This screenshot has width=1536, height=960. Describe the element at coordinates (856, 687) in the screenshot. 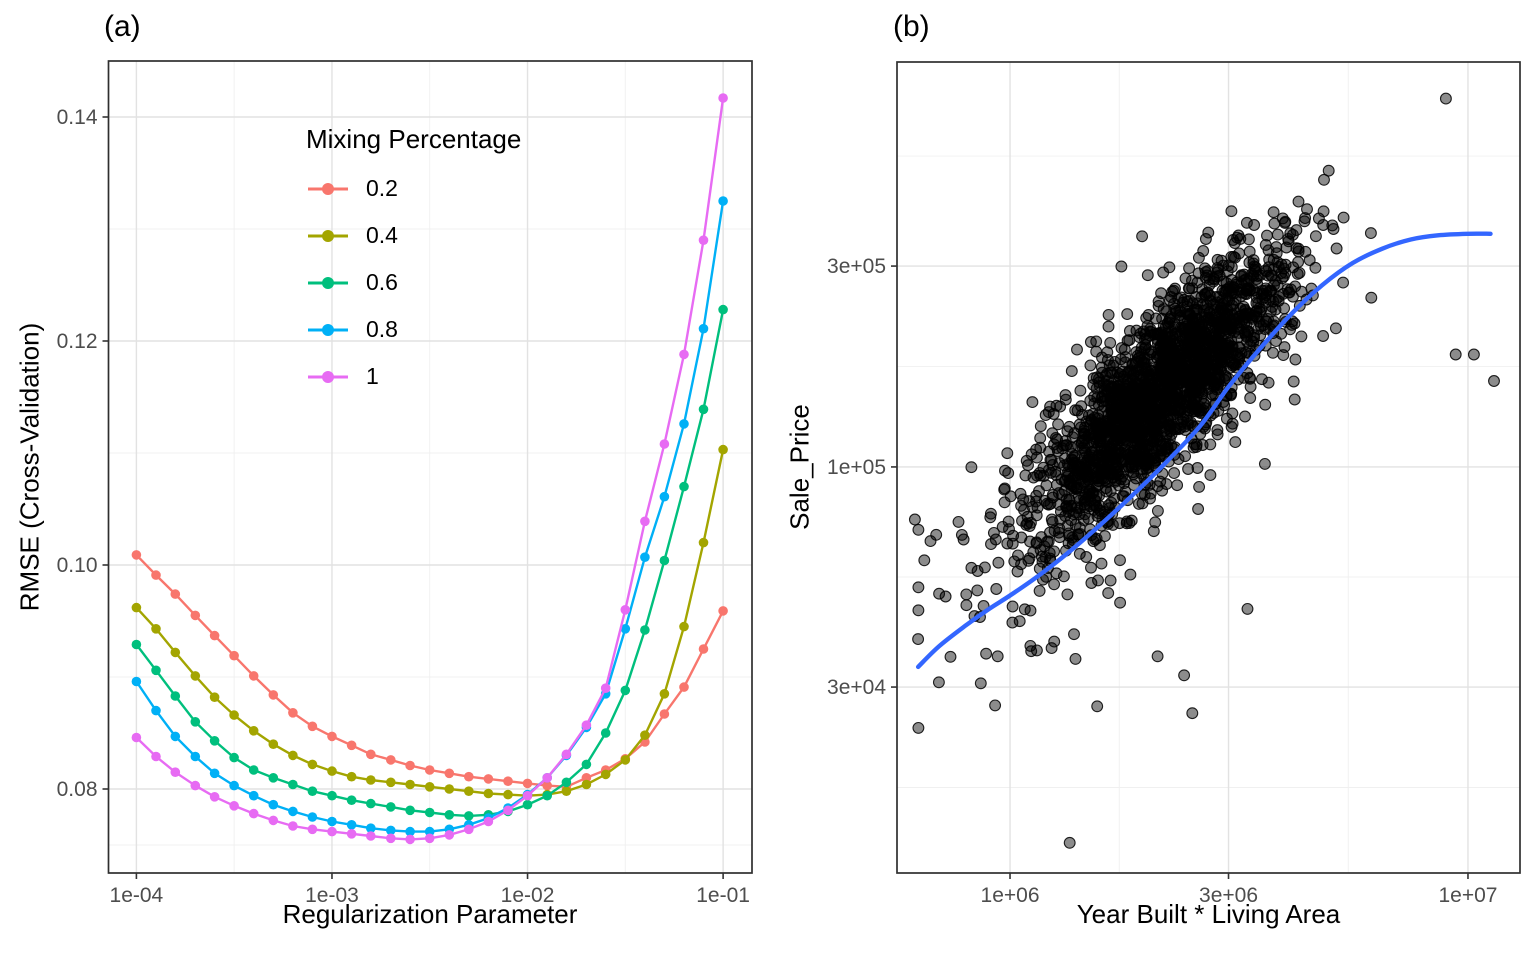

I see `y-tick-label: 3e+04` at that location.